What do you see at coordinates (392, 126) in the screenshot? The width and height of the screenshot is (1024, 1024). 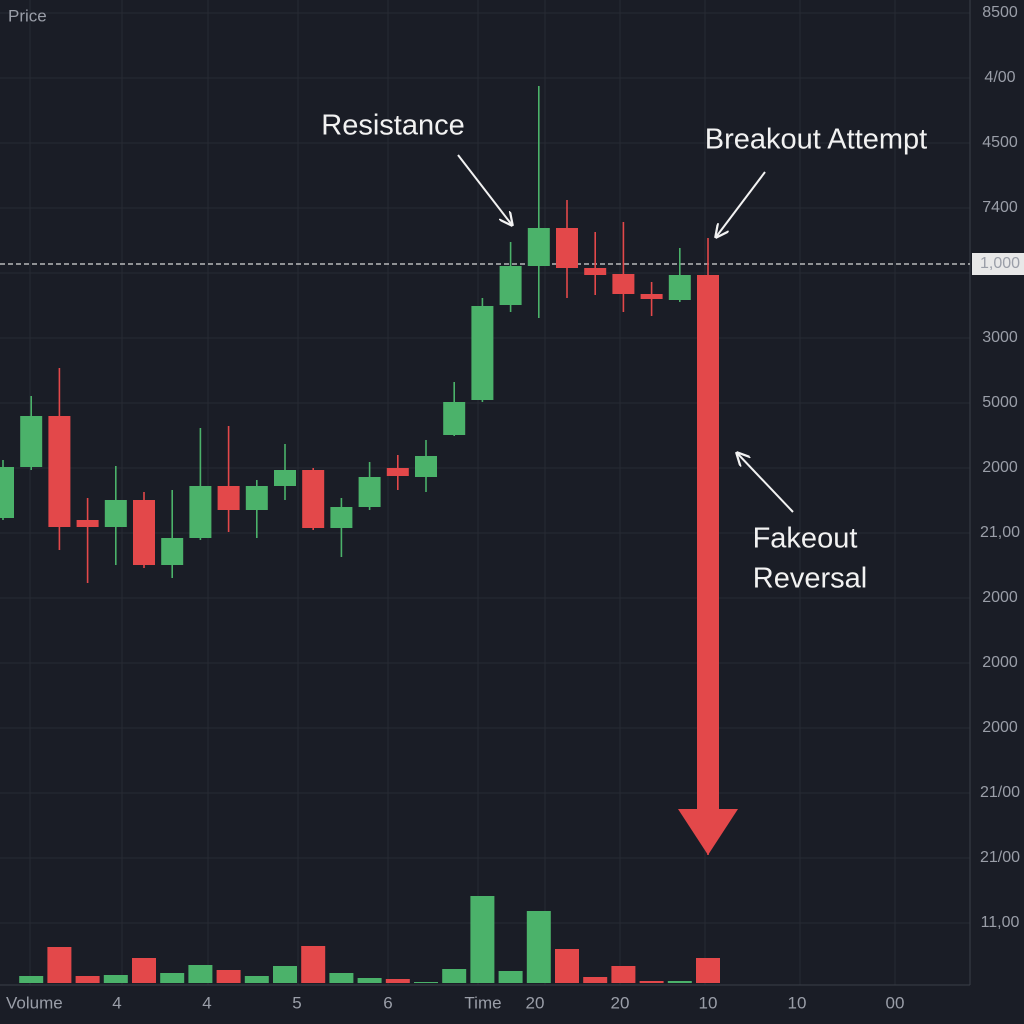 I see `annotation: Resistance` at bounding box center [392, 126].